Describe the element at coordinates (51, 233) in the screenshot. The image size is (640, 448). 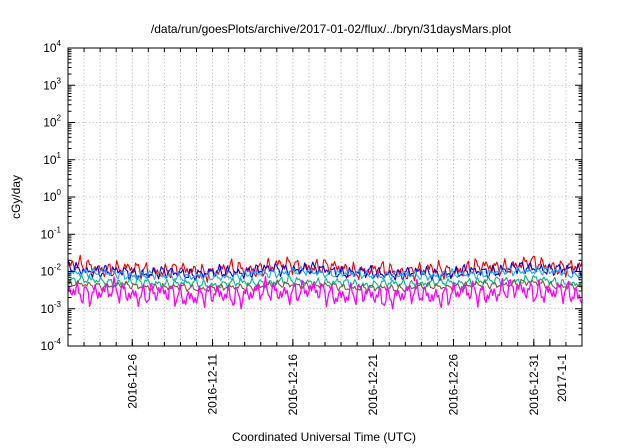
I see `y-tick-label: 10⁻¹` at that location.